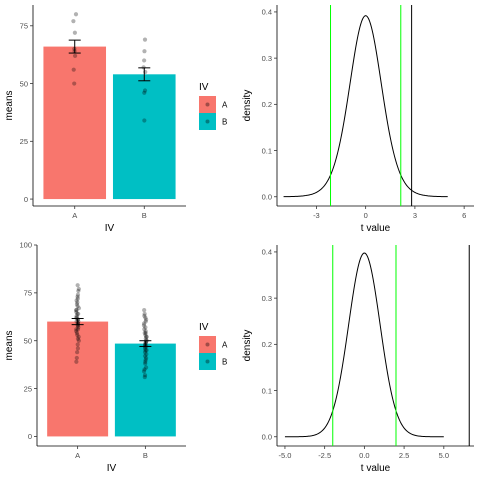 The width and height of the screenshot is (480, 480). Describe the element at coordinates (404, 455) in the screenshot. I see `x-tick-label: 2.5` at that location.